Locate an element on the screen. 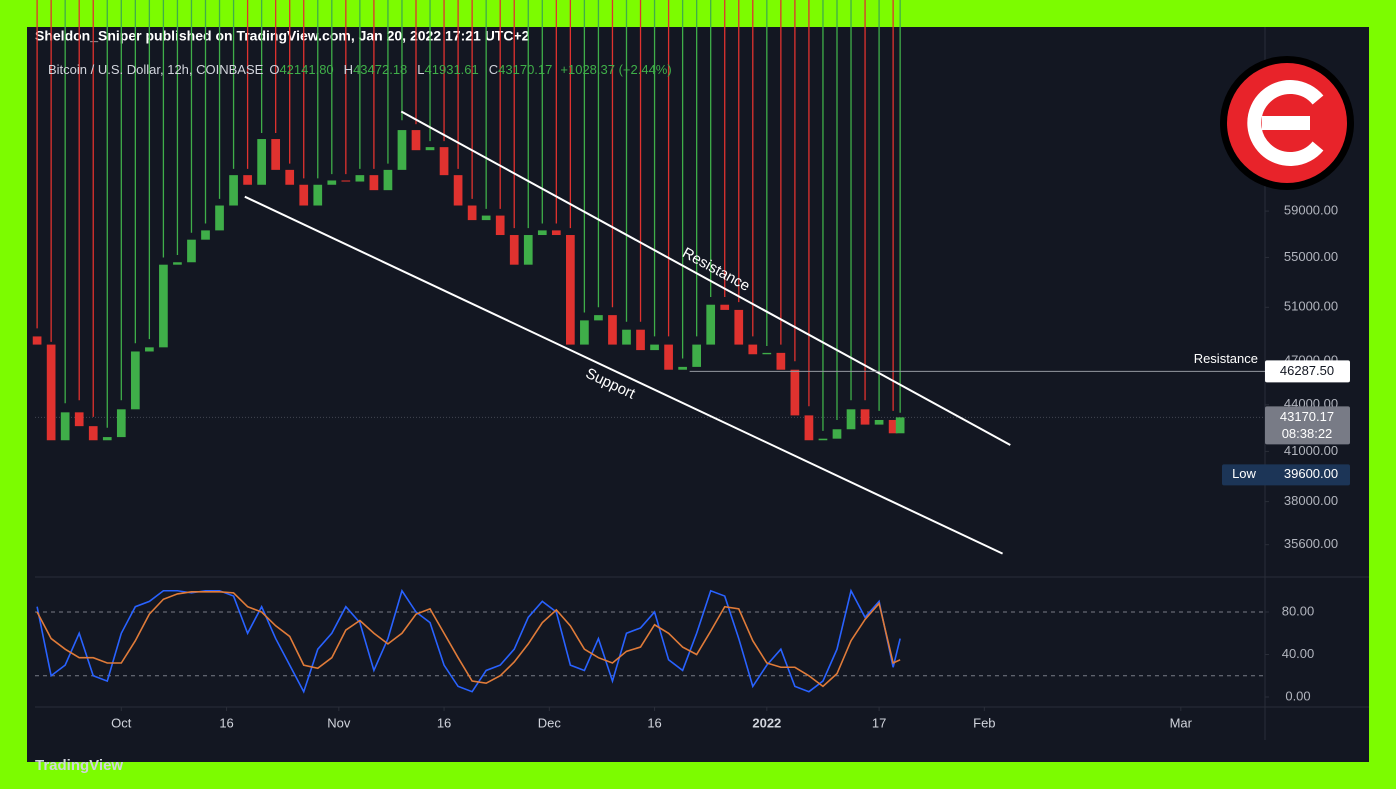 This screenshot has width=1396, height=789. x-tick-label: Mar is located at coordinates (1181, 722).